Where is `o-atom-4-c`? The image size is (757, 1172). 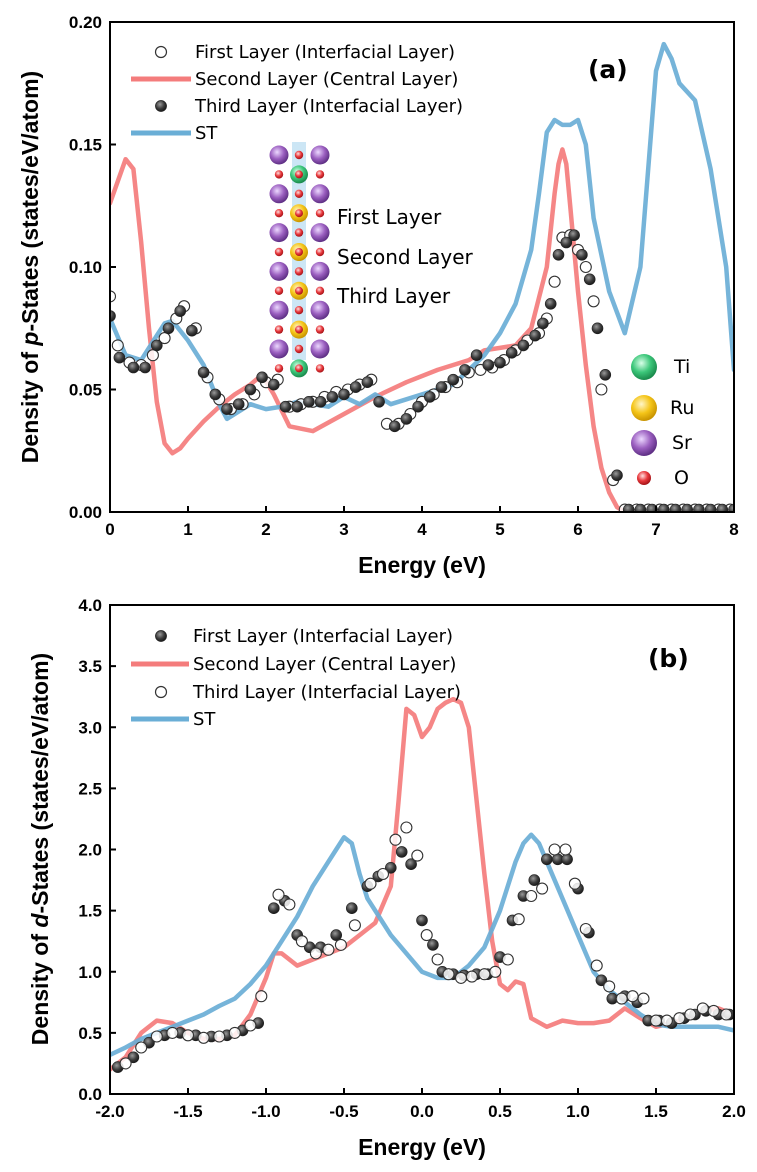 o-atom-4-c is located at coordinates (299, 232).